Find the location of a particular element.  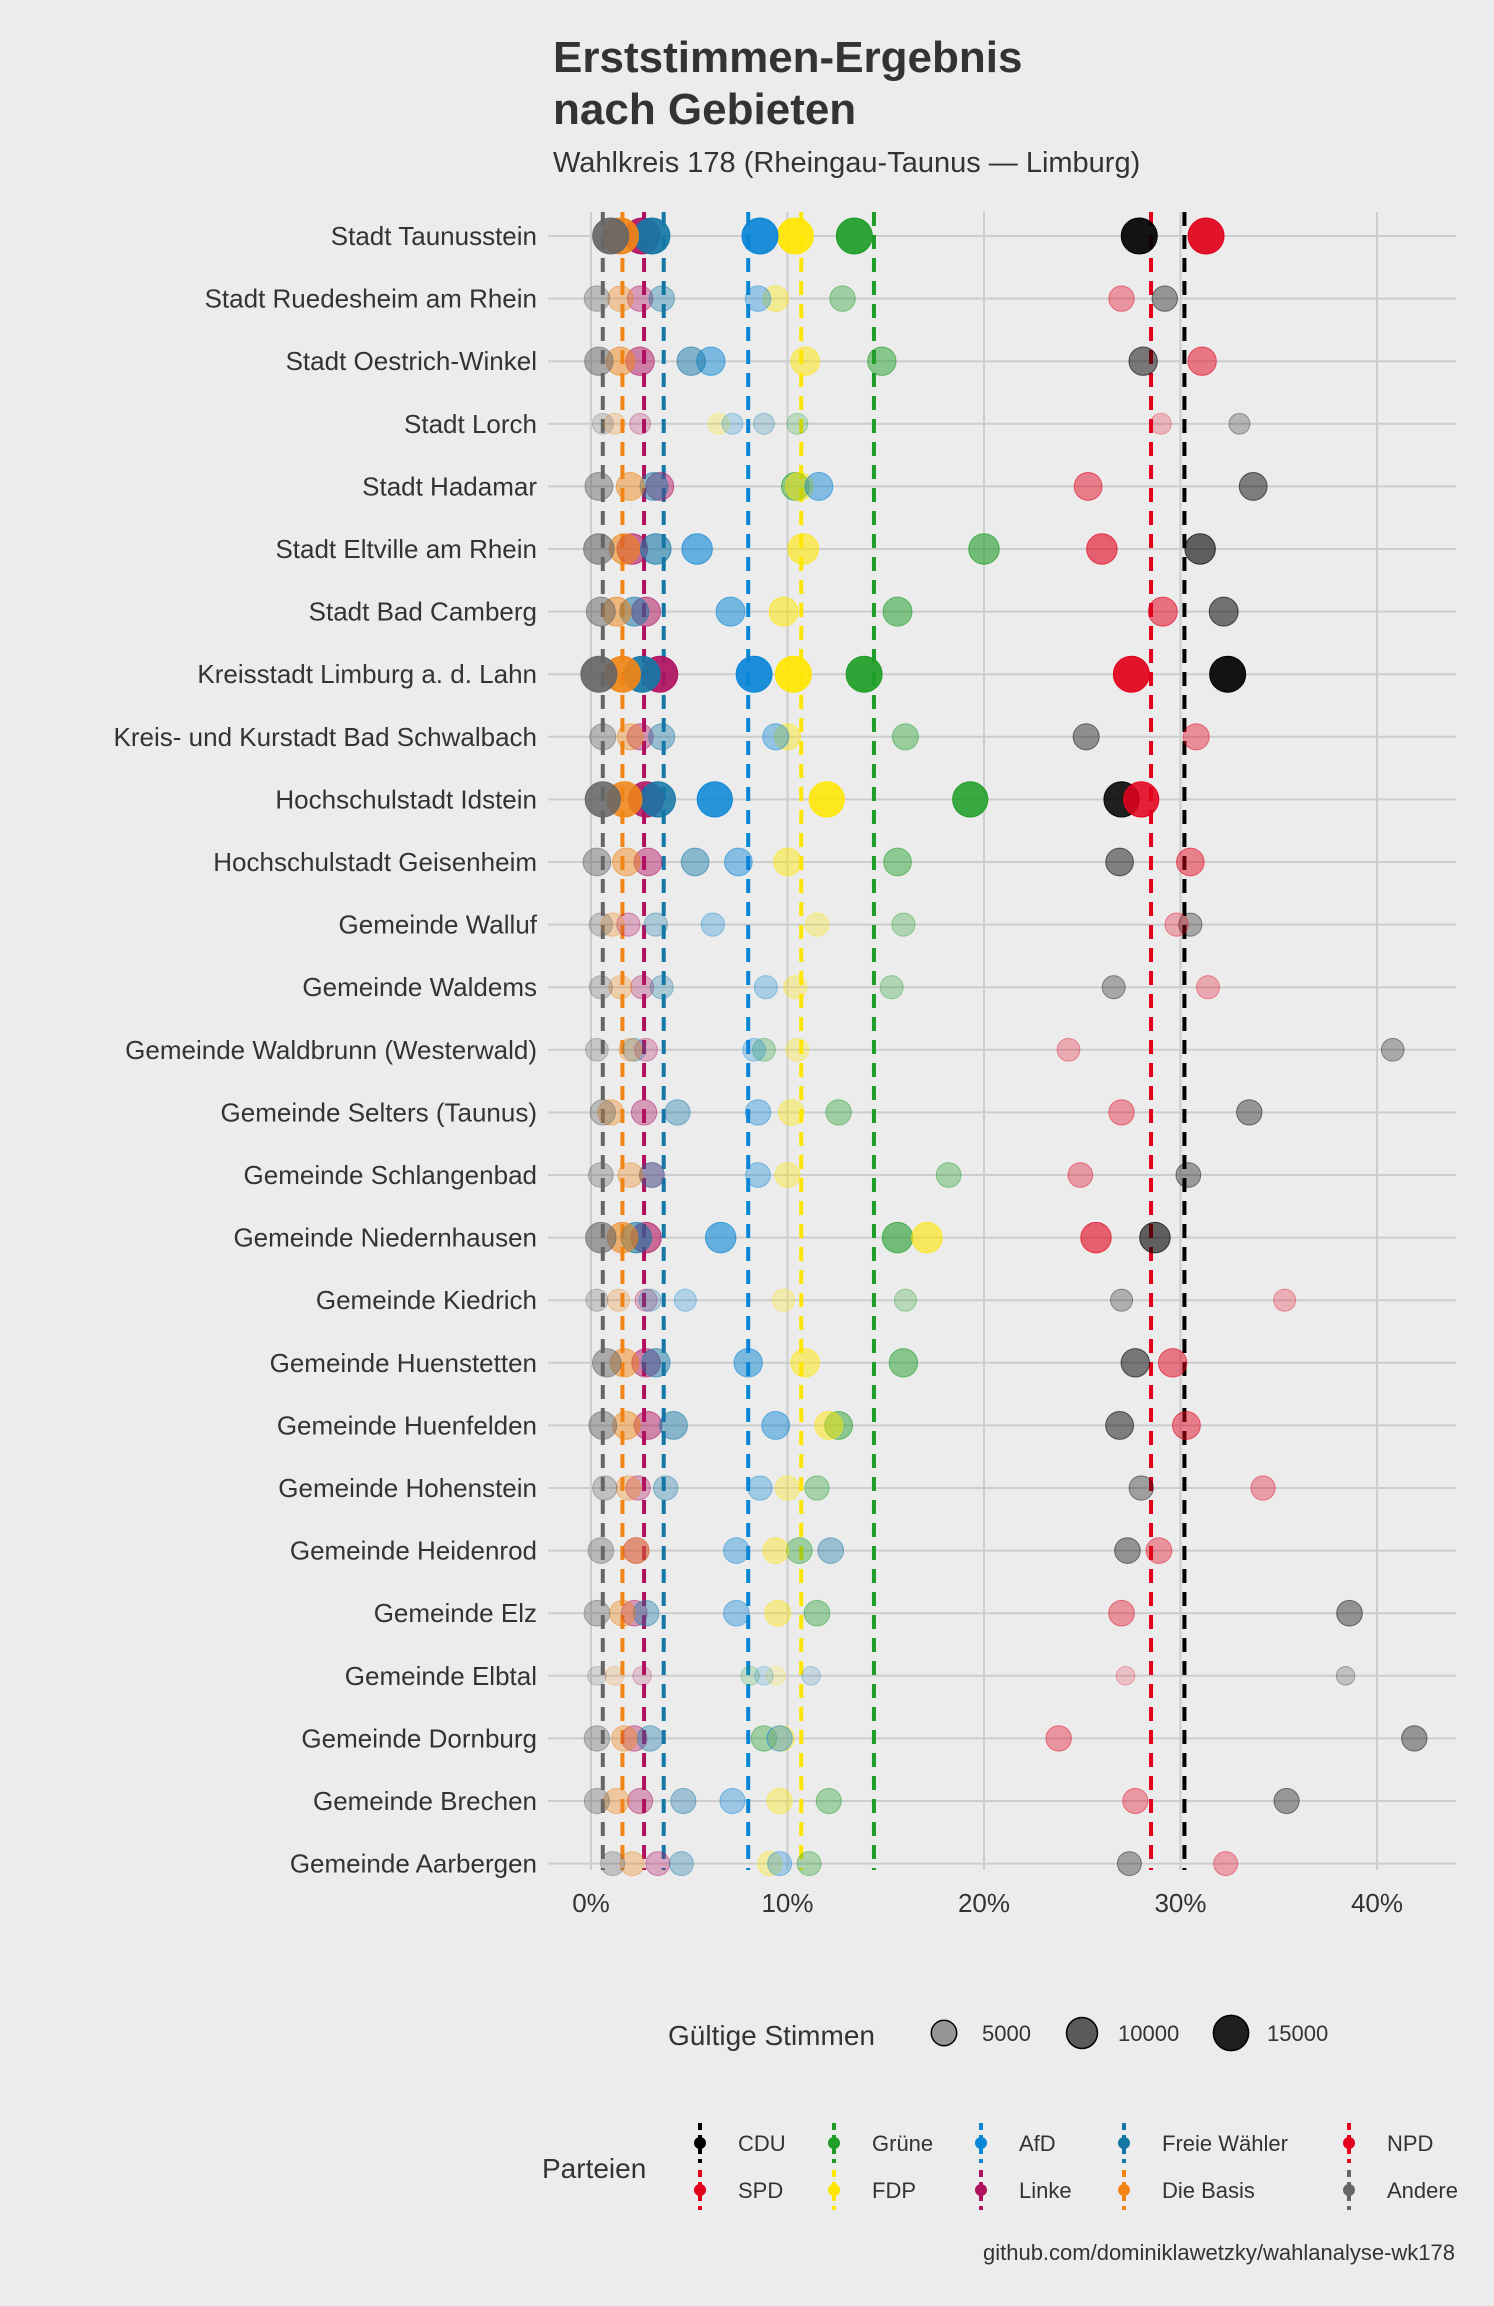

region-label: Gemeinde Walluf is located at coordinates (438, 925).